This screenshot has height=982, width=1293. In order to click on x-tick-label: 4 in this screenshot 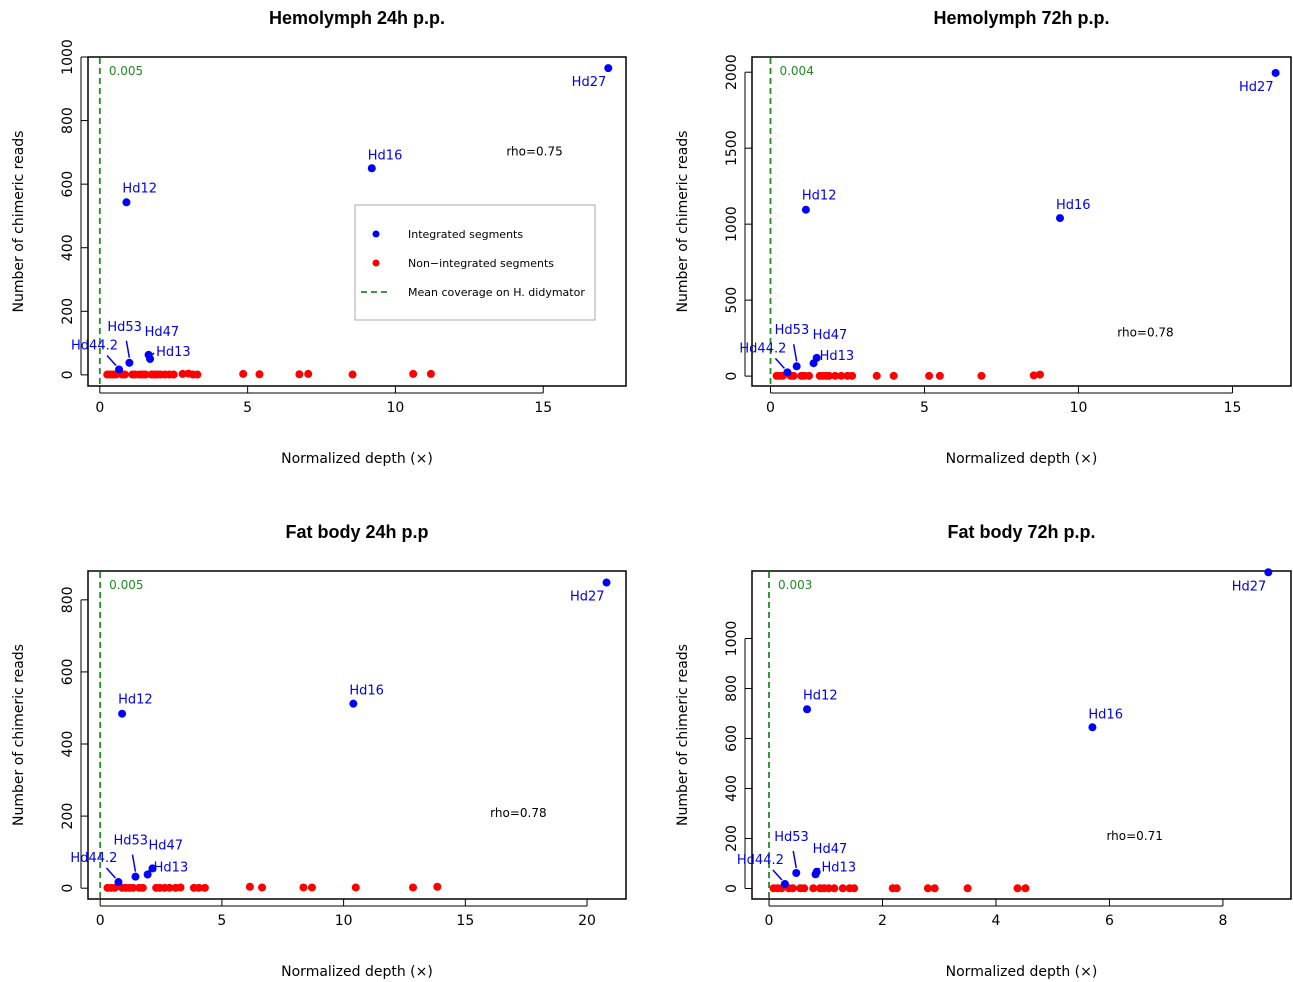, I will do `click(996, 921)`.